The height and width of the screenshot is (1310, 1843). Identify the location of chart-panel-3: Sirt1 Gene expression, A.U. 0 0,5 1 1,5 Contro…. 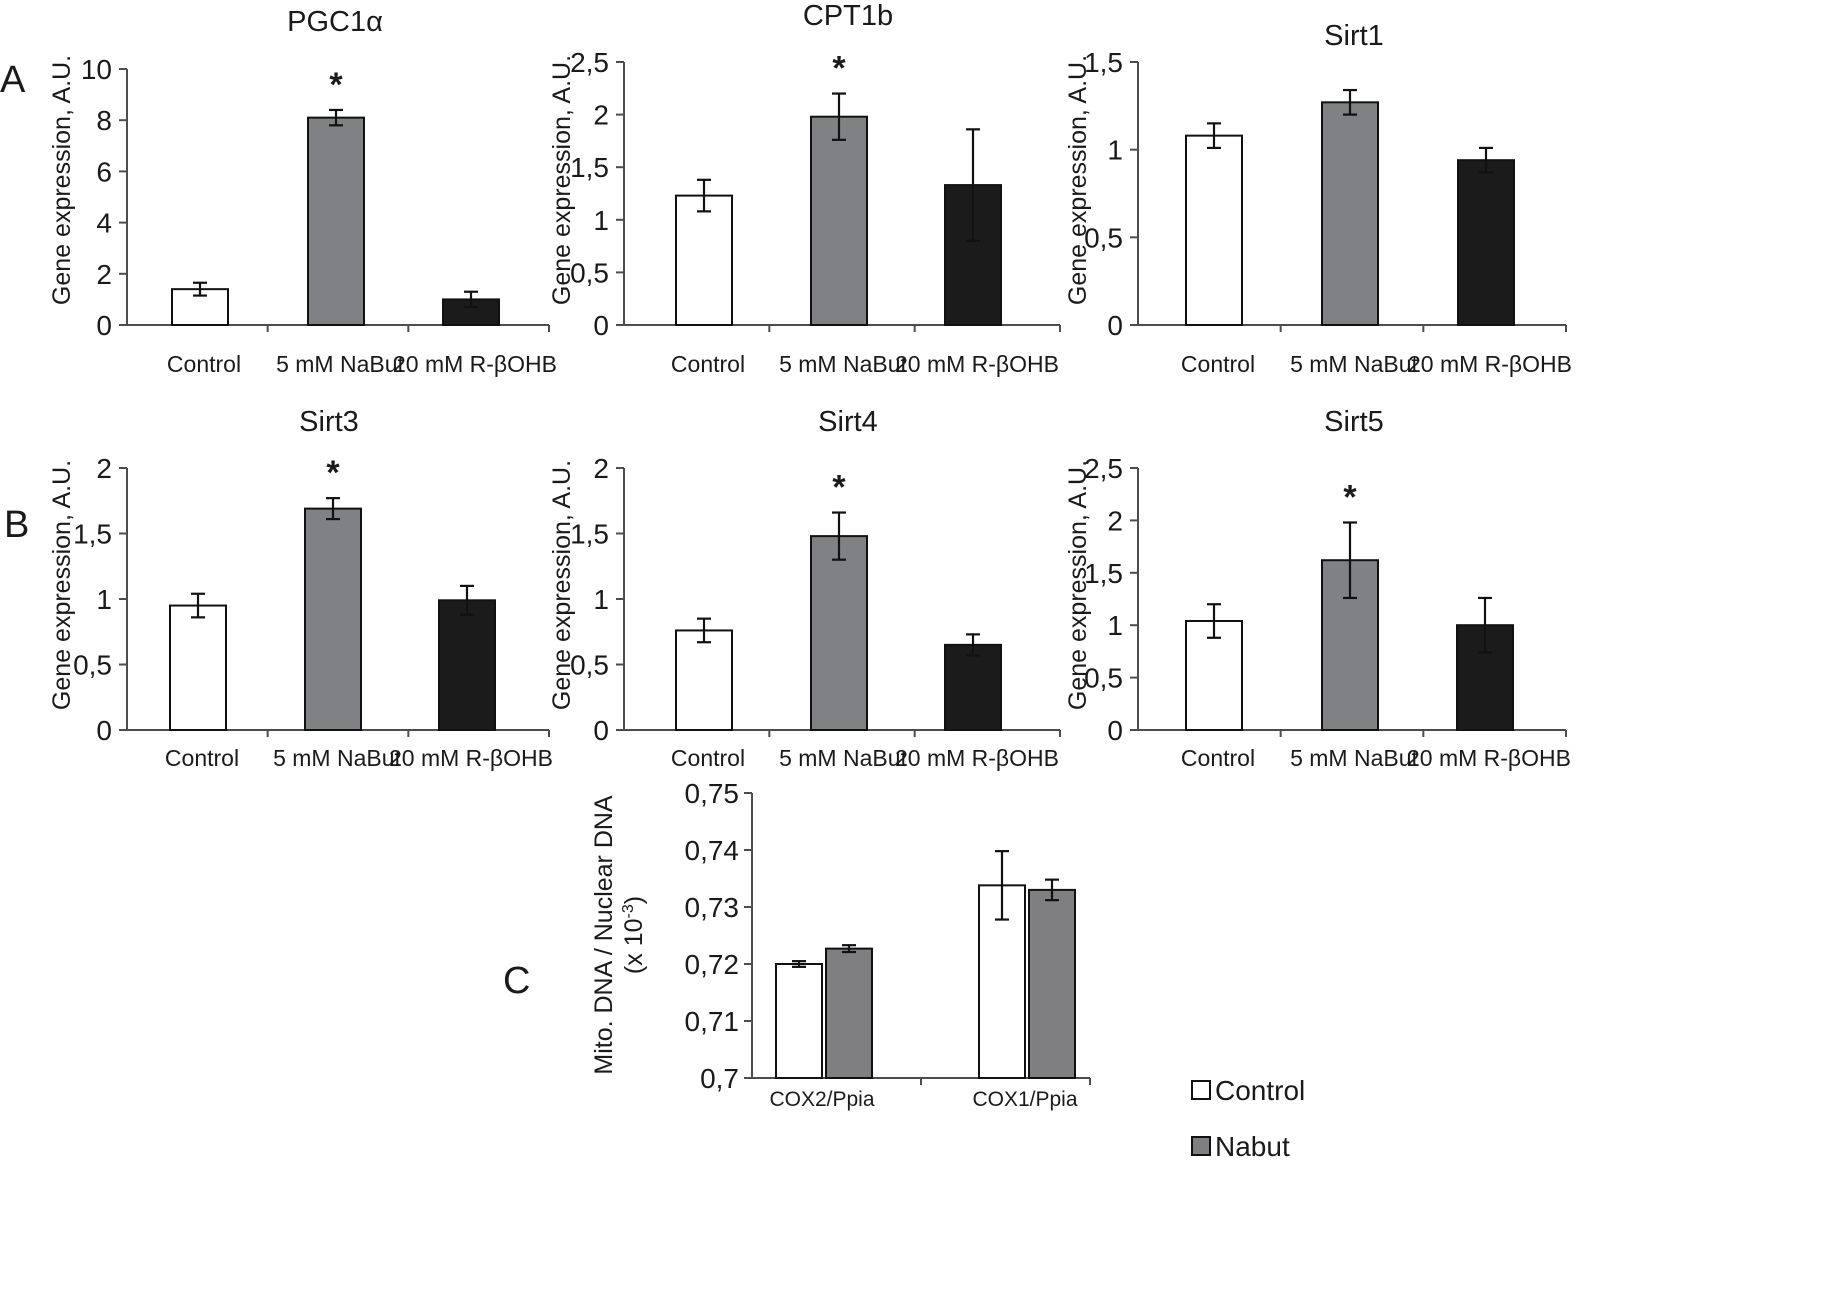
(1318, 198).